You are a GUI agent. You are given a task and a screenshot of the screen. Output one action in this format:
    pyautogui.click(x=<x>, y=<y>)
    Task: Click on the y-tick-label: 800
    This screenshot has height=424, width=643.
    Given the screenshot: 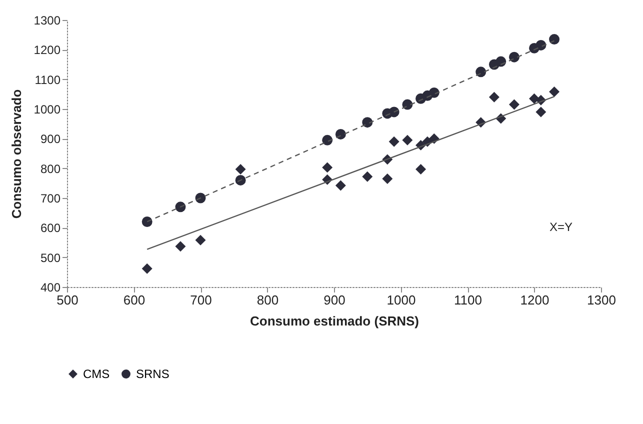 What is the action you would take?
    pyautogui.click(x=50, y=169)
    